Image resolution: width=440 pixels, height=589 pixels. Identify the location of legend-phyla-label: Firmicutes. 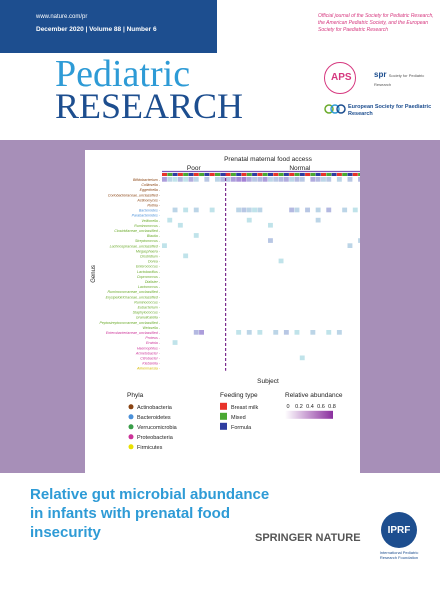
(150, 448).